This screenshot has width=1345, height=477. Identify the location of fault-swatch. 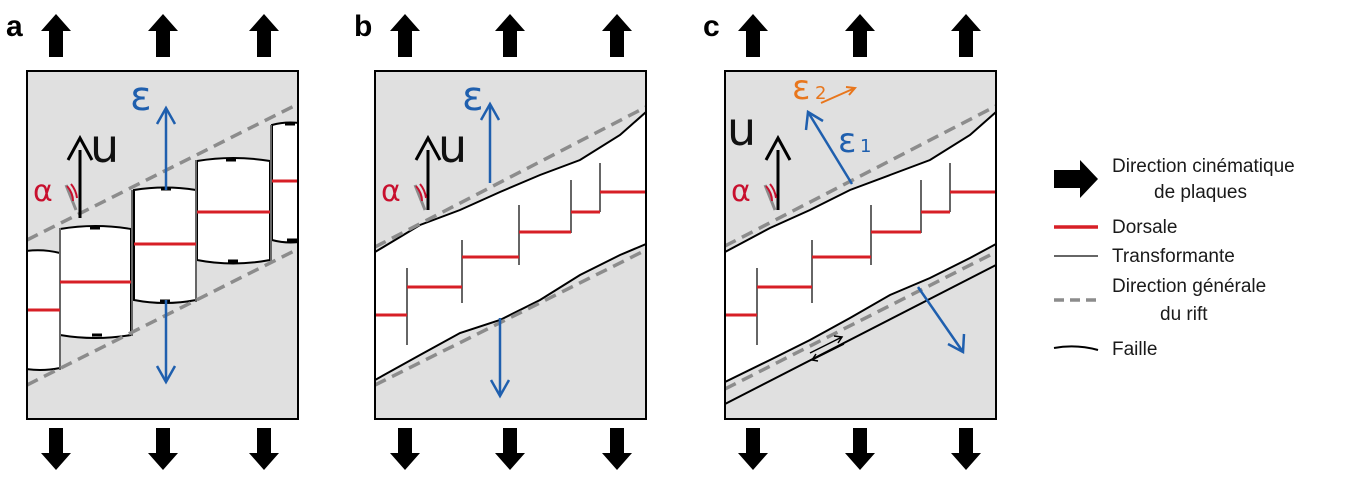
(1076, 348).